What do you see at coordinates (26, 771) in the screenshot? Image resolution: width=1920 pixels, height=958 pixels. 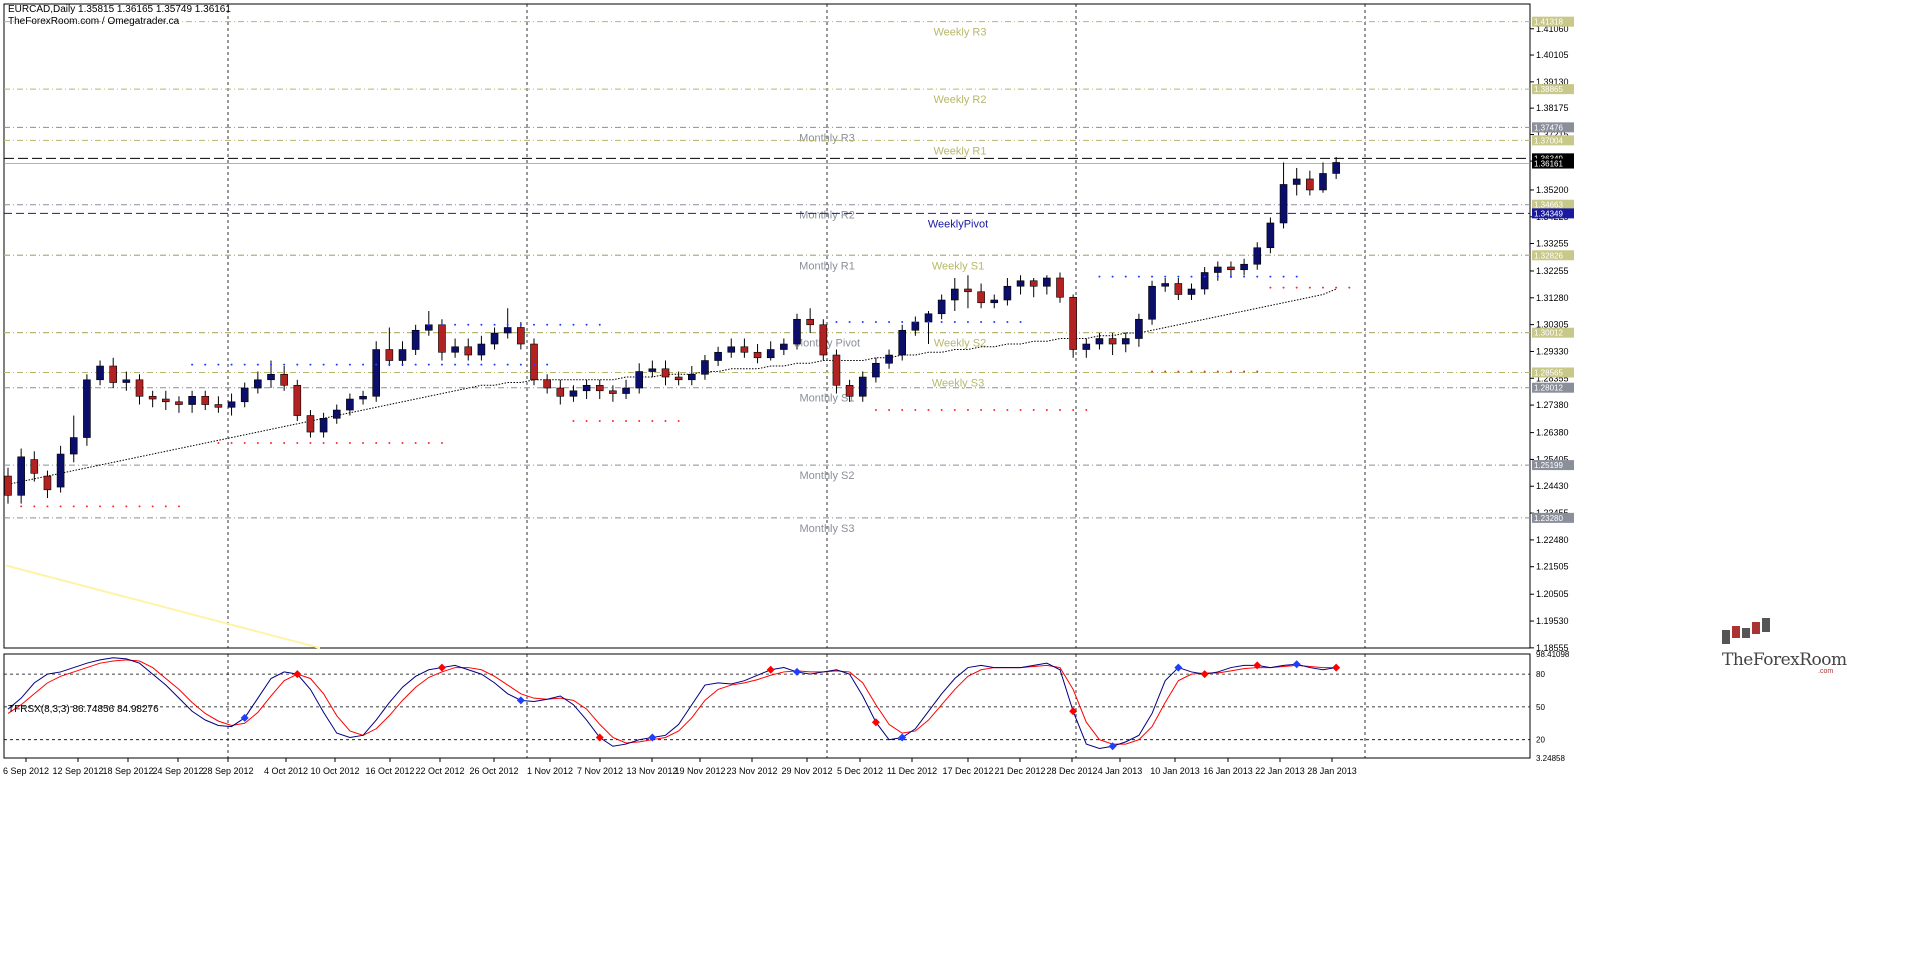 I see `date-label: 6 Sep 2012` at bounding box center [26, 771].